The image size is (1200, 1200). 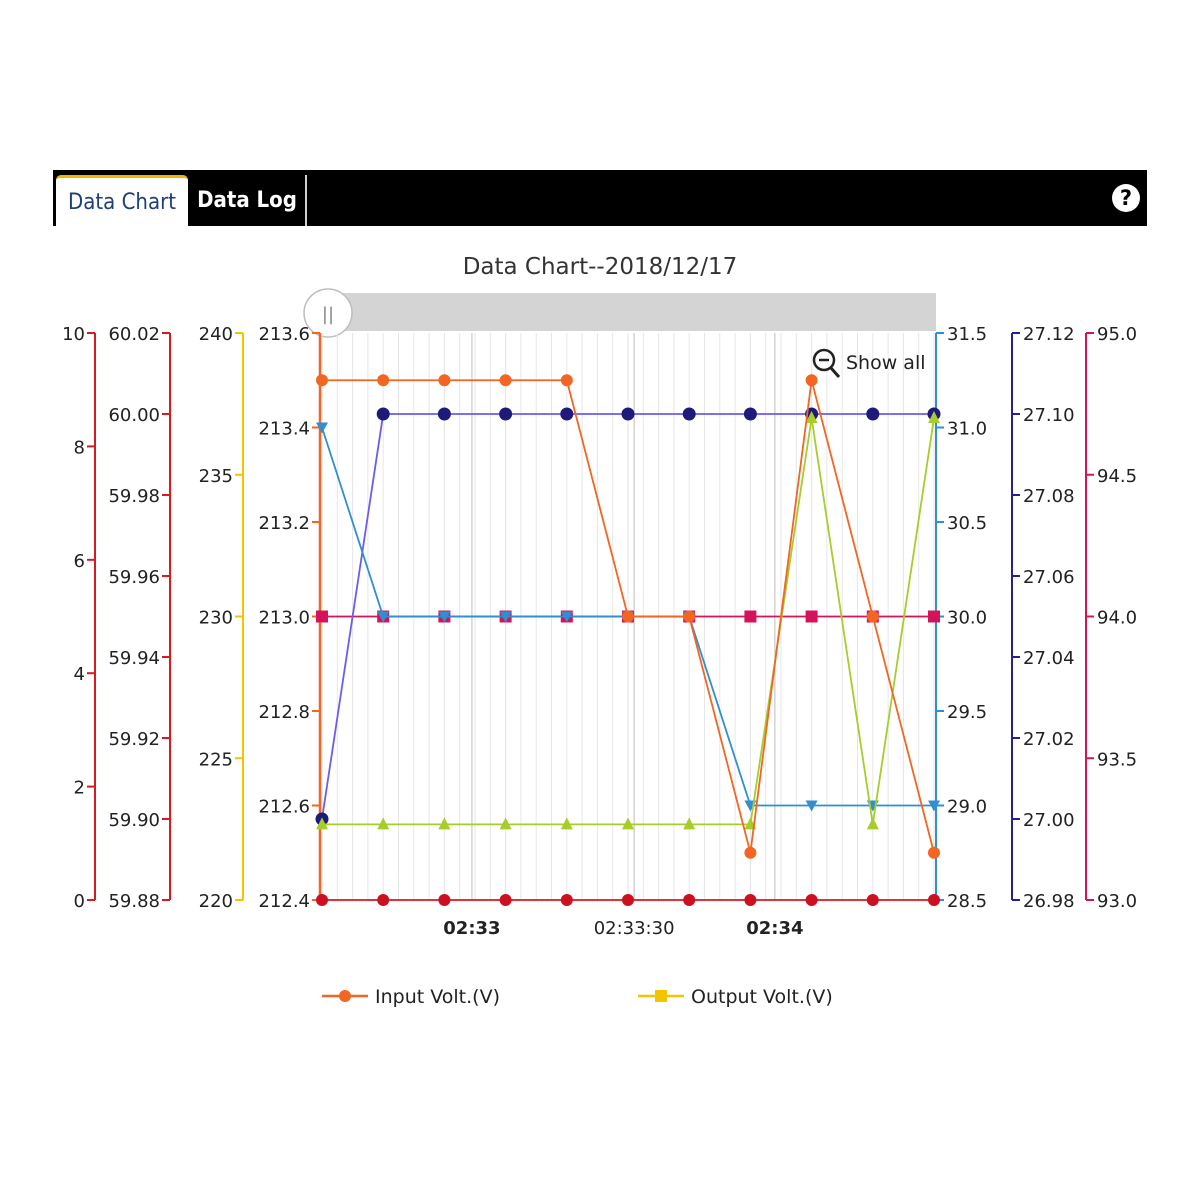 What do you see at coordinates (1049, 415) in the screenshot?
I see `right-tick-label: 27.10` at bounding box center [1049, 415].